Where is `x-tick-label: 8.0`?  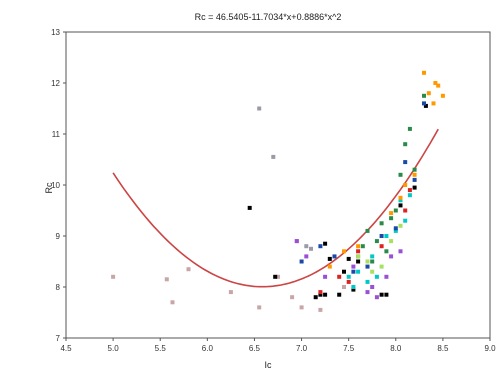 x-tick-label: 8.0 is located at coordinates (396, 348).